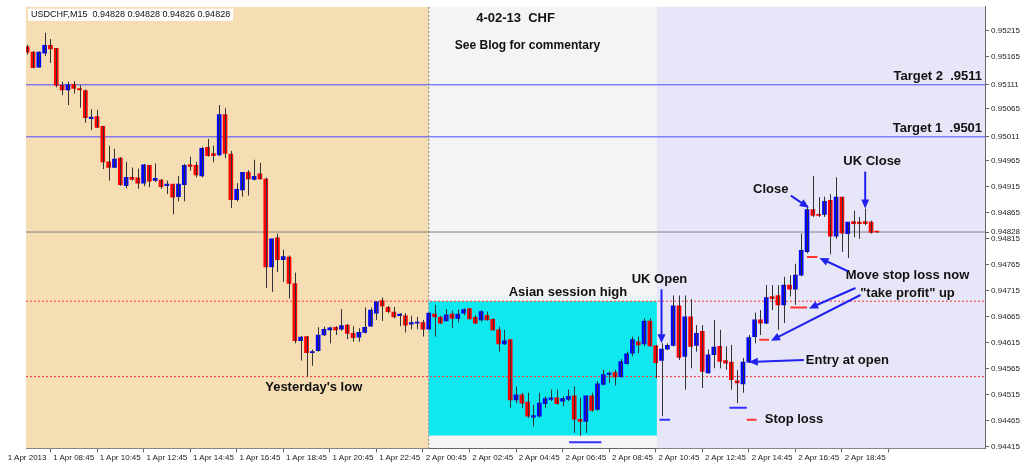  What do you see at coordinates (679, 458) in the screenshot?
I see `x-tick-label: 2 Apr 10:45` at bounding box center [679, 458].